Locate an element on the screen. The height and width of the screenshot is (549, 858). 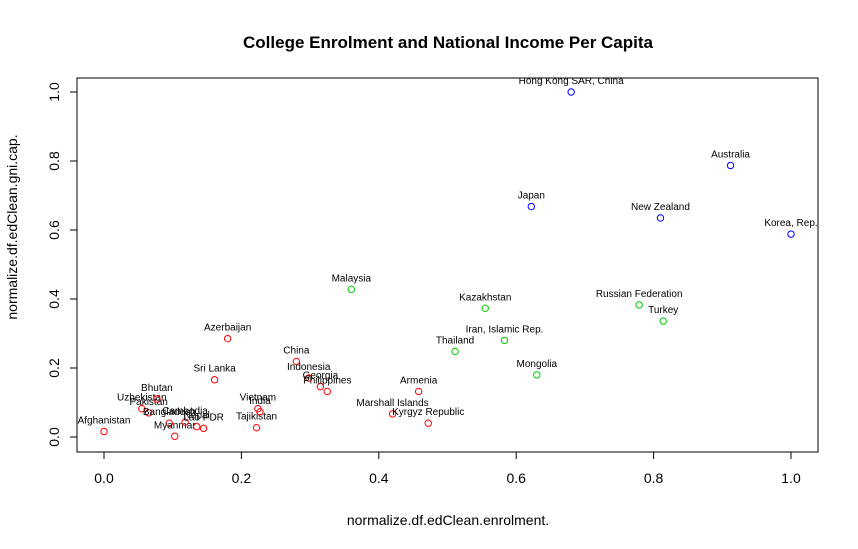
point-label: Cambodia is located at coordinates (185, 411).